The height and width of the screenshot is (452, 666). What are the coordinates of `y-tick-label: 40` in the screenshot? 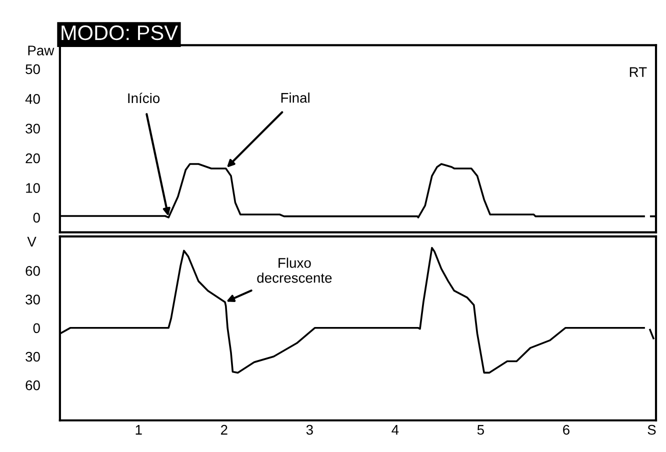 It's located at (32, 99).